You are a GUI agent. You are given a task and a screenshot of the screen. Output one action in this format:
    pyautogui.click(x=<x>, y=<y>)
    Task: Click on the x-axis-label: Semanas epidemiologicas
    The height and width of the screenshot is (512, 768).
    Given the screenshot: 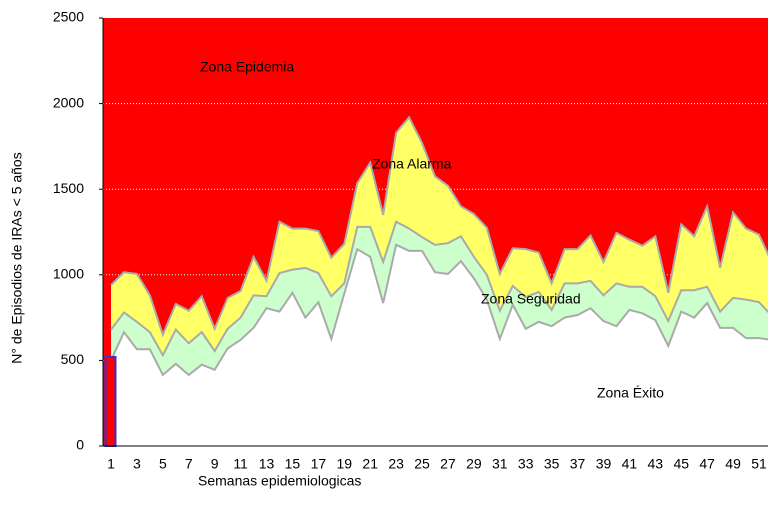 What is the action you would take?
    pyautogui.click(x=279, y=481)
    